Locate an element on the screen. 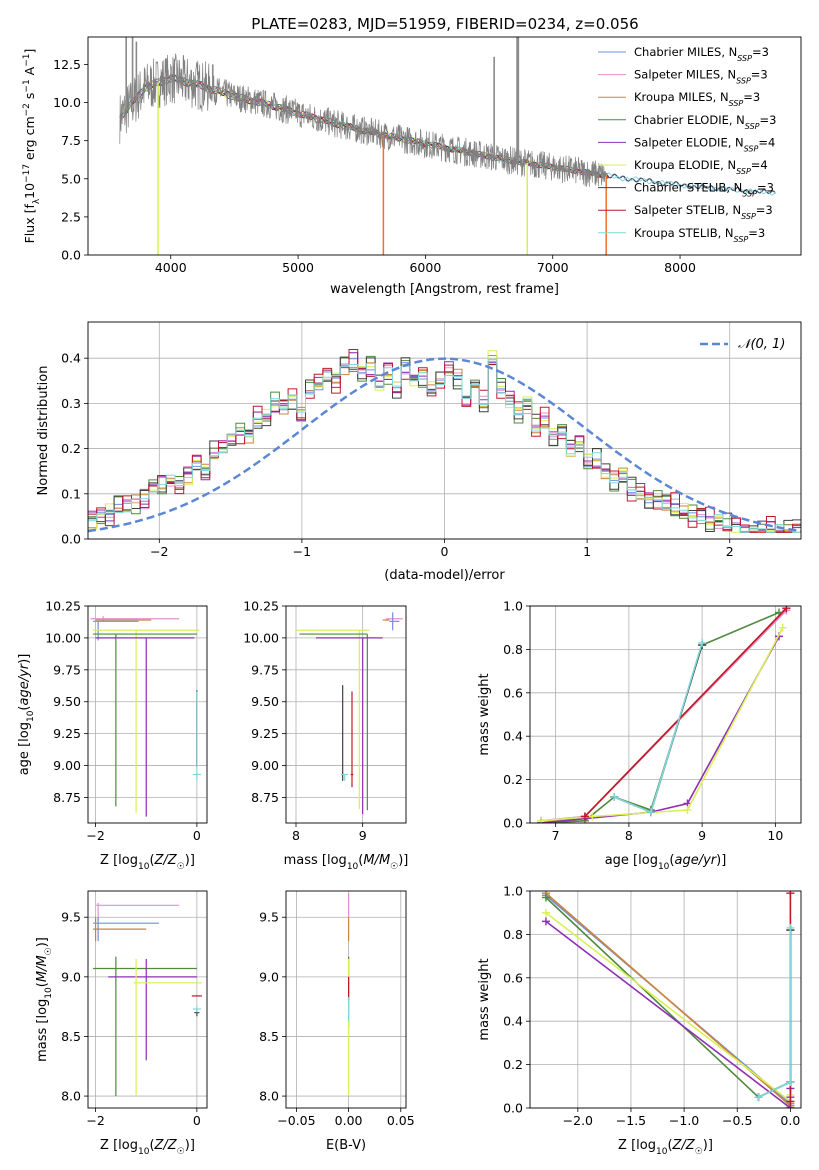  y-tick-label: 0.6 is located at coordinates (513, 977).